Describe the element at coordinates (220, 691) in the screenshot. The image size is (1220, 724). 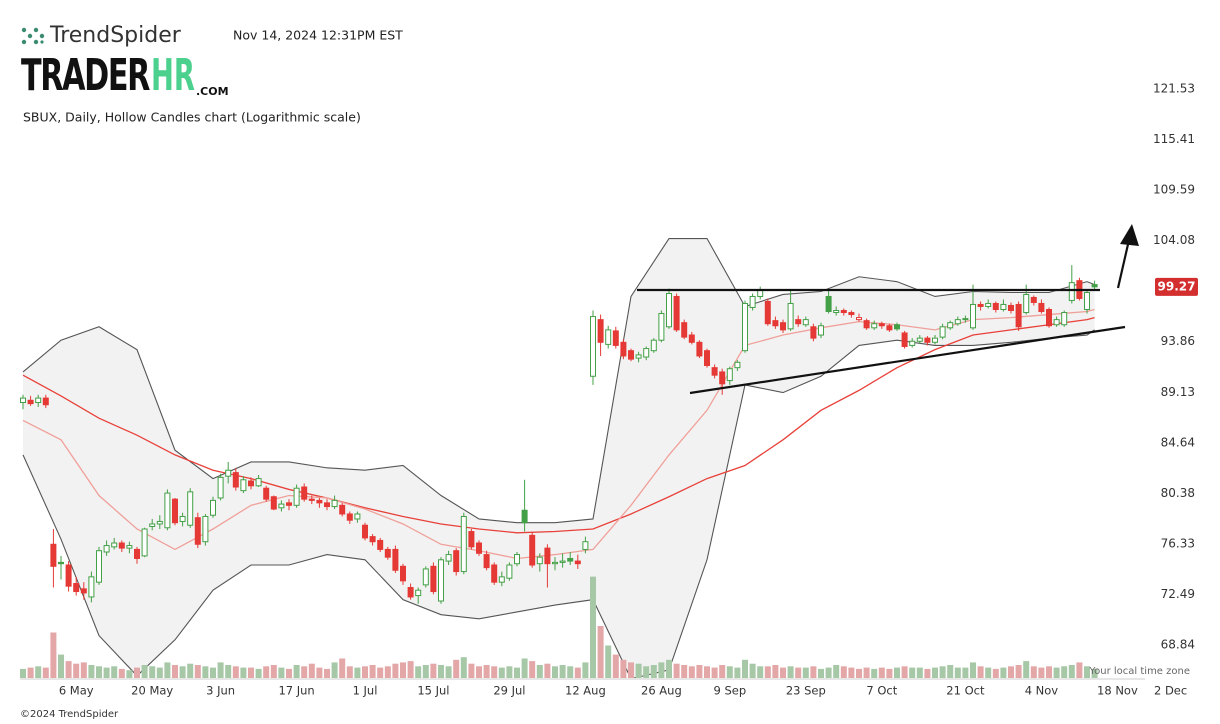
I see `x-tick-label: 3 Jun` at that location.